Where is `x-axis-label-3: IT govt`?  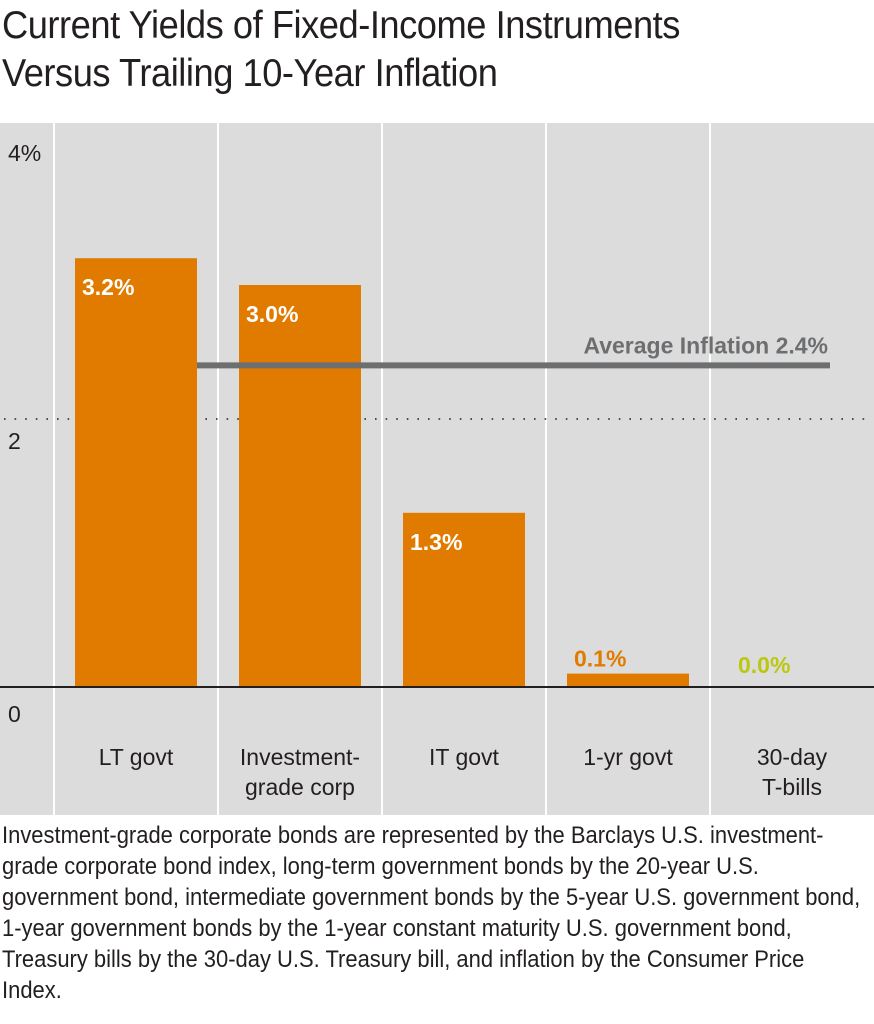 x-axis-label-3: IT govt is located at coordinates (464, 757).